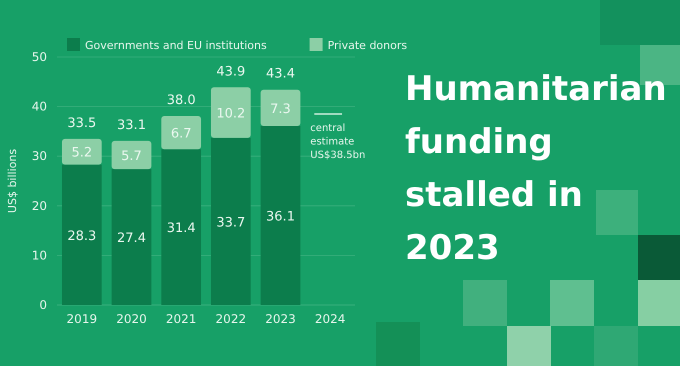 The image size is (680, 366). I want to click on data-label: 7.3, so click(280, 109).